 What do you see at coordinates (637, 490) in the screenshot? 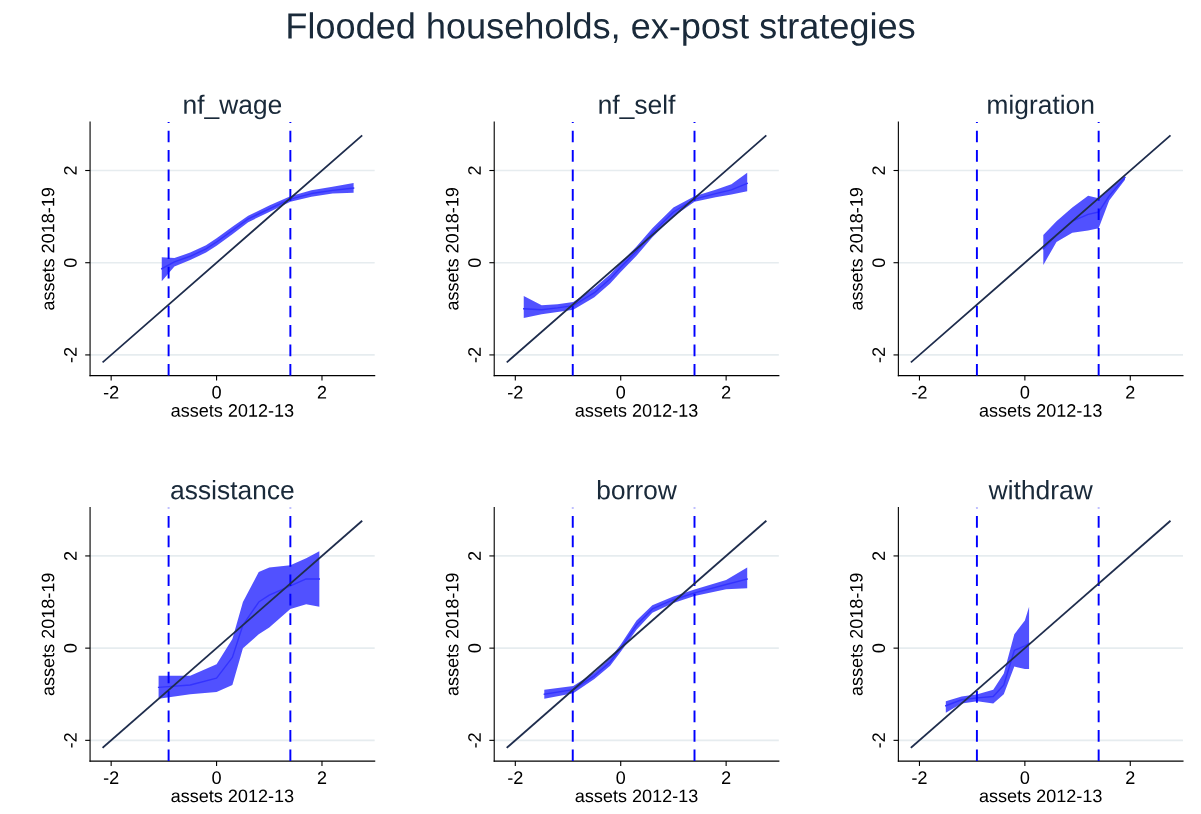
I see `chart-title: borrow` at bounding box center [637, 490].